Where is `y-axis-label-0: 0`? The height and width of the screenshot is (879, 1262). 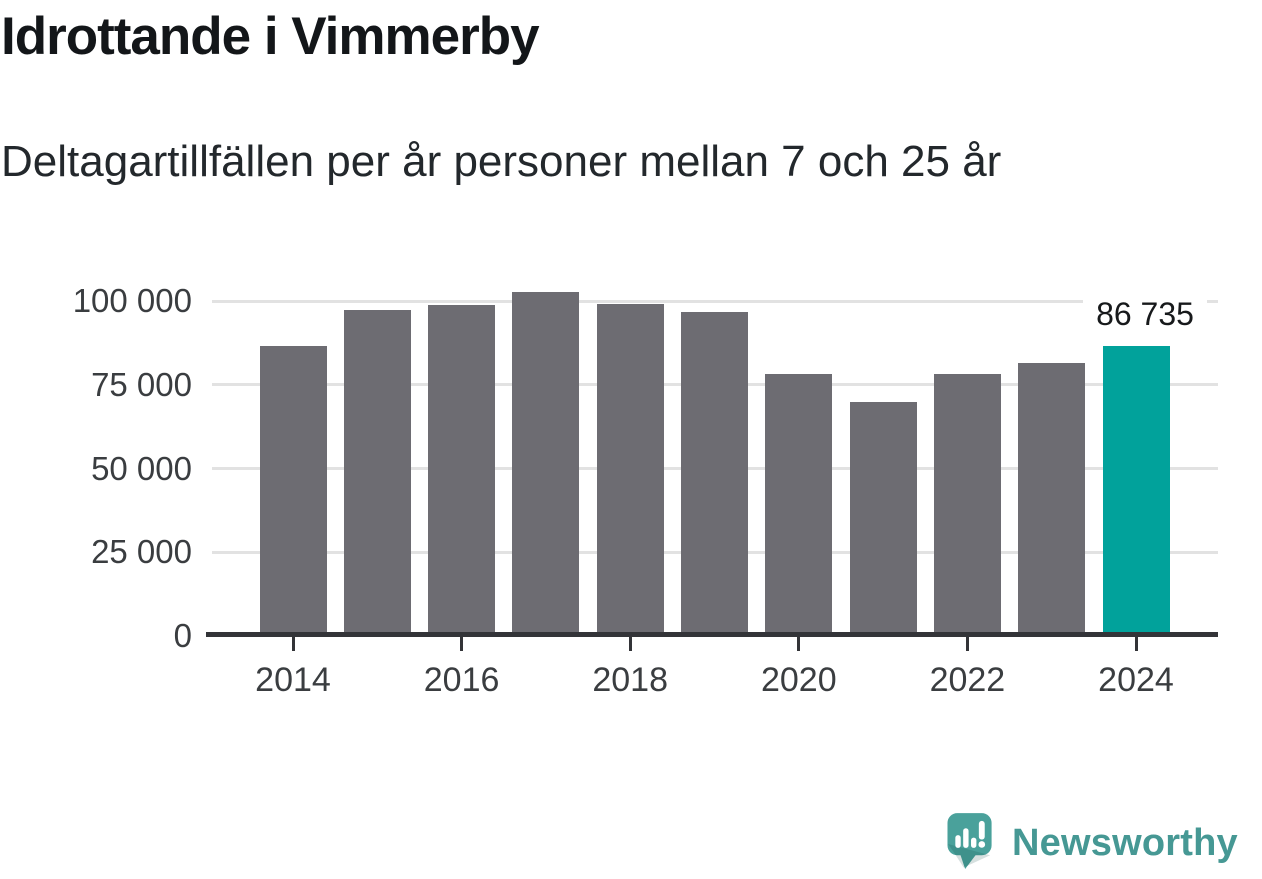
y-axis-label-0: 0 is located at coordinates (182, 635).